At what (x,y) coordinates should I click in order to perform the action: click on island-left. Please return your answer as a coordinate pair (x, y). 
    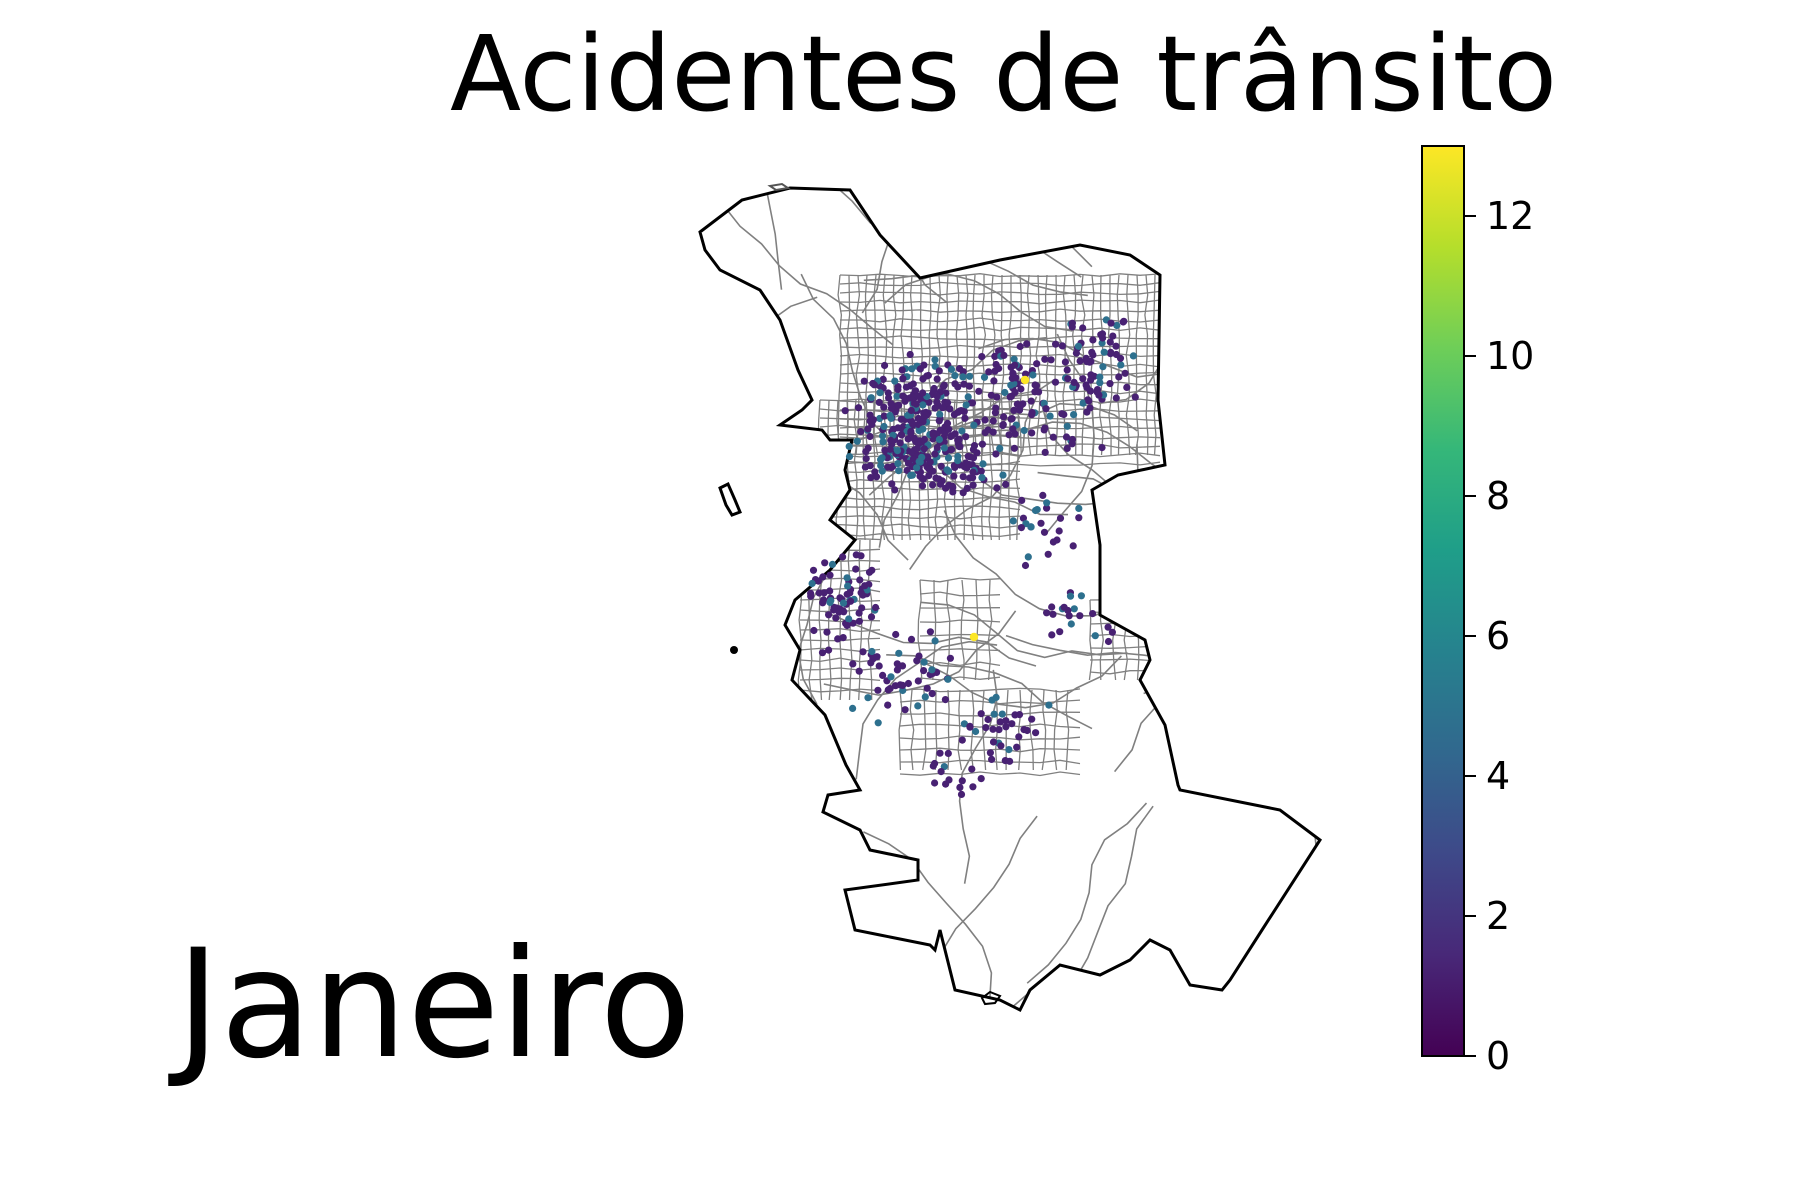
    Looking at the image, I should click on (730, 499).